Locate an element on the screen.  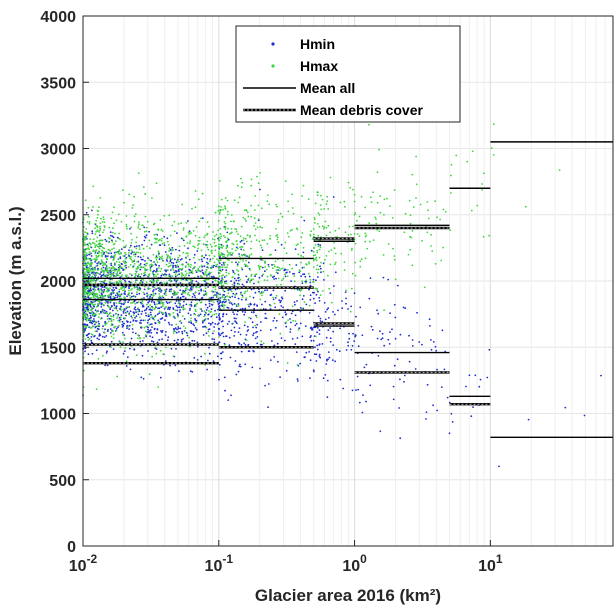
y-axis-label: Elevation (m a.s.l.) is located at coordinates (15, 280).